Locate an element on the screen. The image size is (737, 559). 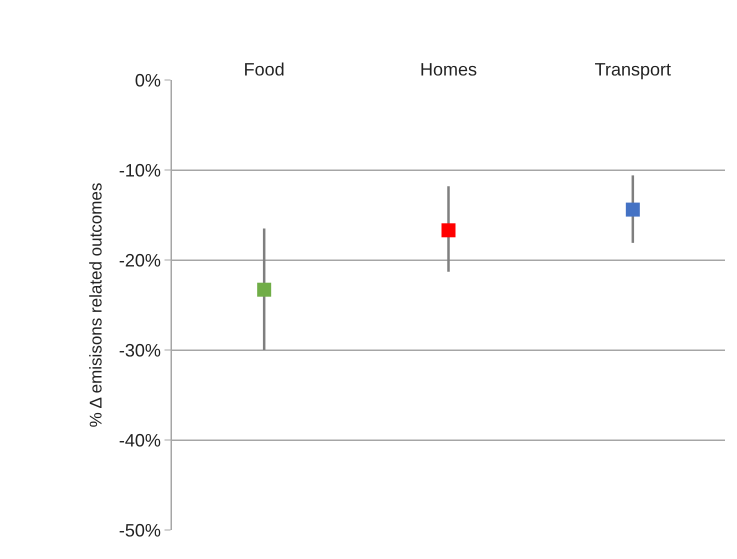
y-tick-label: -30% is located at coordinates (139, 350).